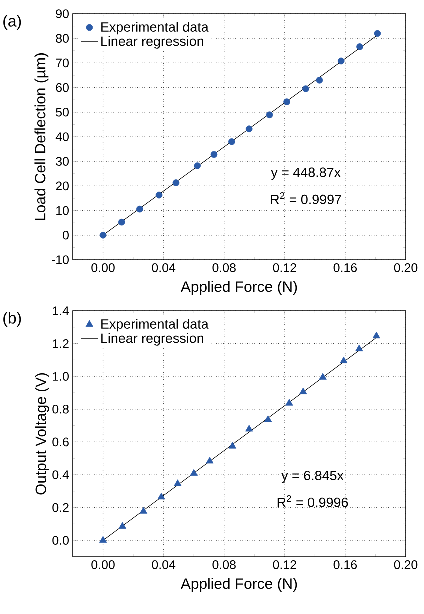 This screenshot has width=424, height=614. I want to click on y-tick-label: 40, so click(62, 137).